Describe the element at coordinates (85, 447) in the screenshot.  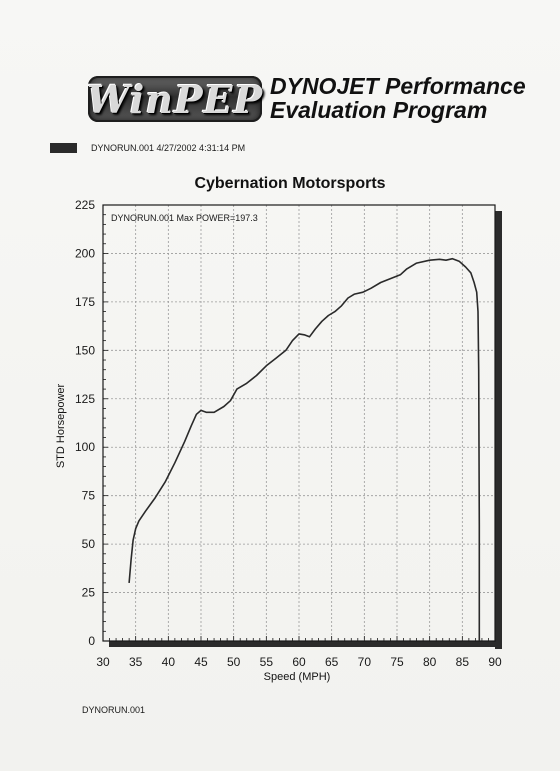
I see `y-tick-label: 100` at that location.